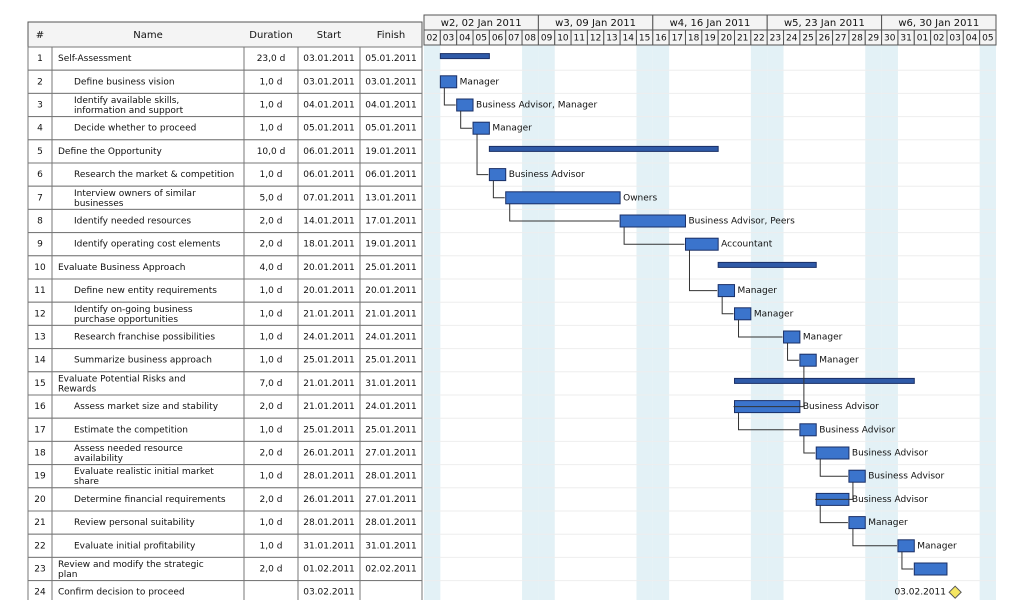 The width and height of the screenshot is (1024, 604). I want to click on cell-num: 3, so click(40, 106).